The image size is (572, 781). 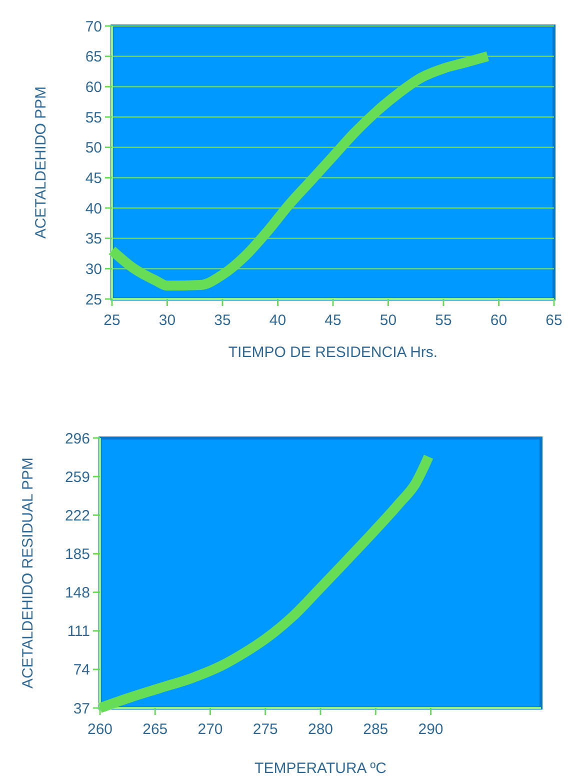 I want to click on x-axis-title: TIEMPO DE RESIDENCIA Hrs., so click(x=333, y=352).